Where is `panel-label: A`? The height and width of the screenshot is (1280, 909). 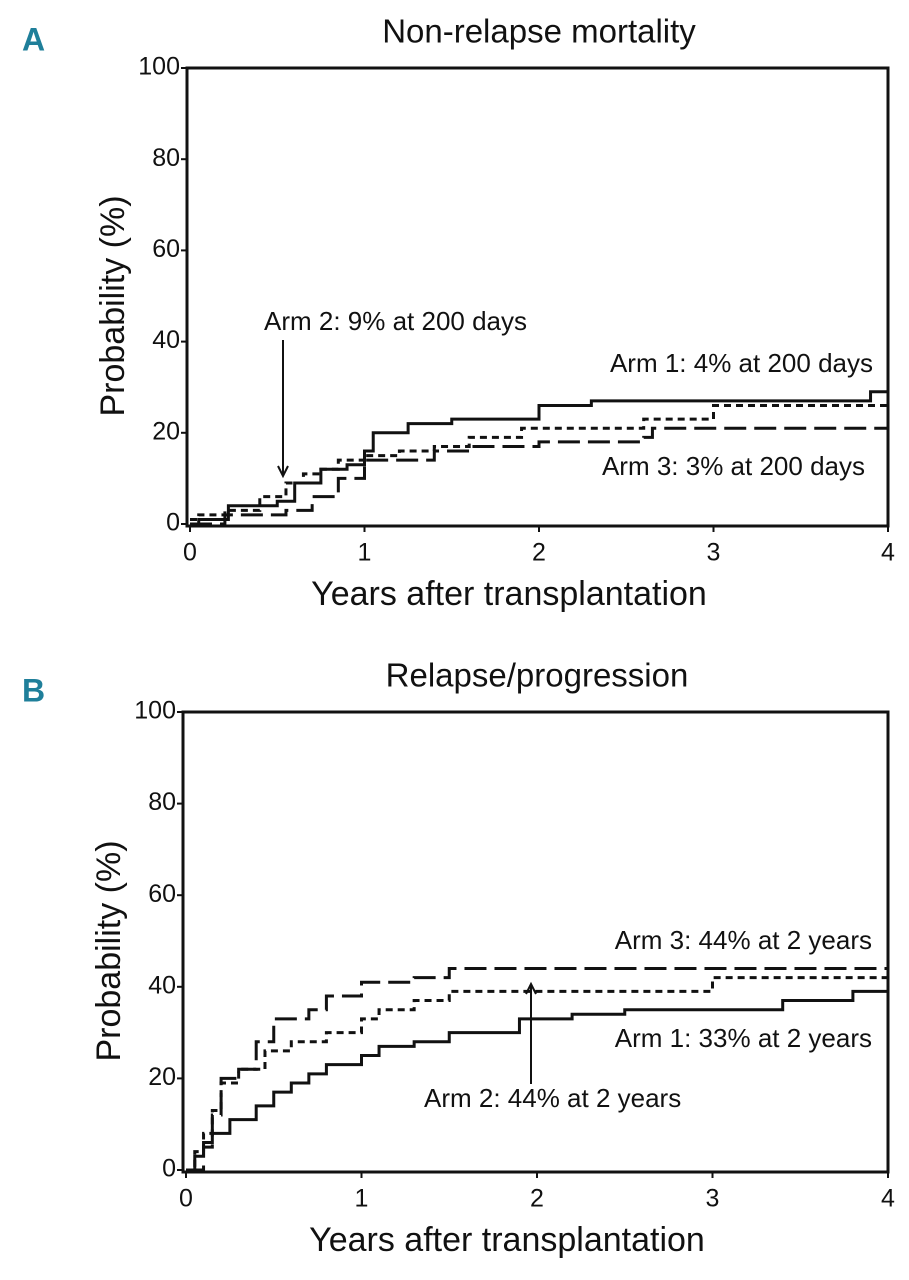 panel-label: A is located at coordinates (33, 39).